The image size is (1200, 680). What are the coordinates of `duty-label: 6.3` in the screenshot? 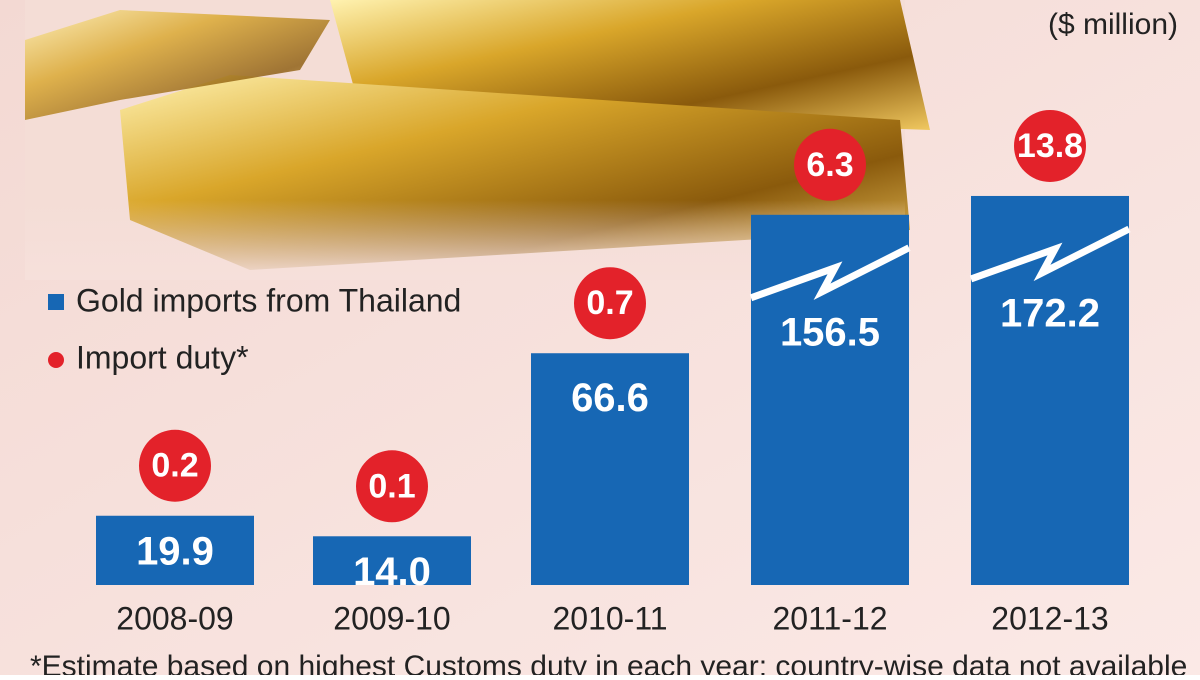 It's located at (829, 165).